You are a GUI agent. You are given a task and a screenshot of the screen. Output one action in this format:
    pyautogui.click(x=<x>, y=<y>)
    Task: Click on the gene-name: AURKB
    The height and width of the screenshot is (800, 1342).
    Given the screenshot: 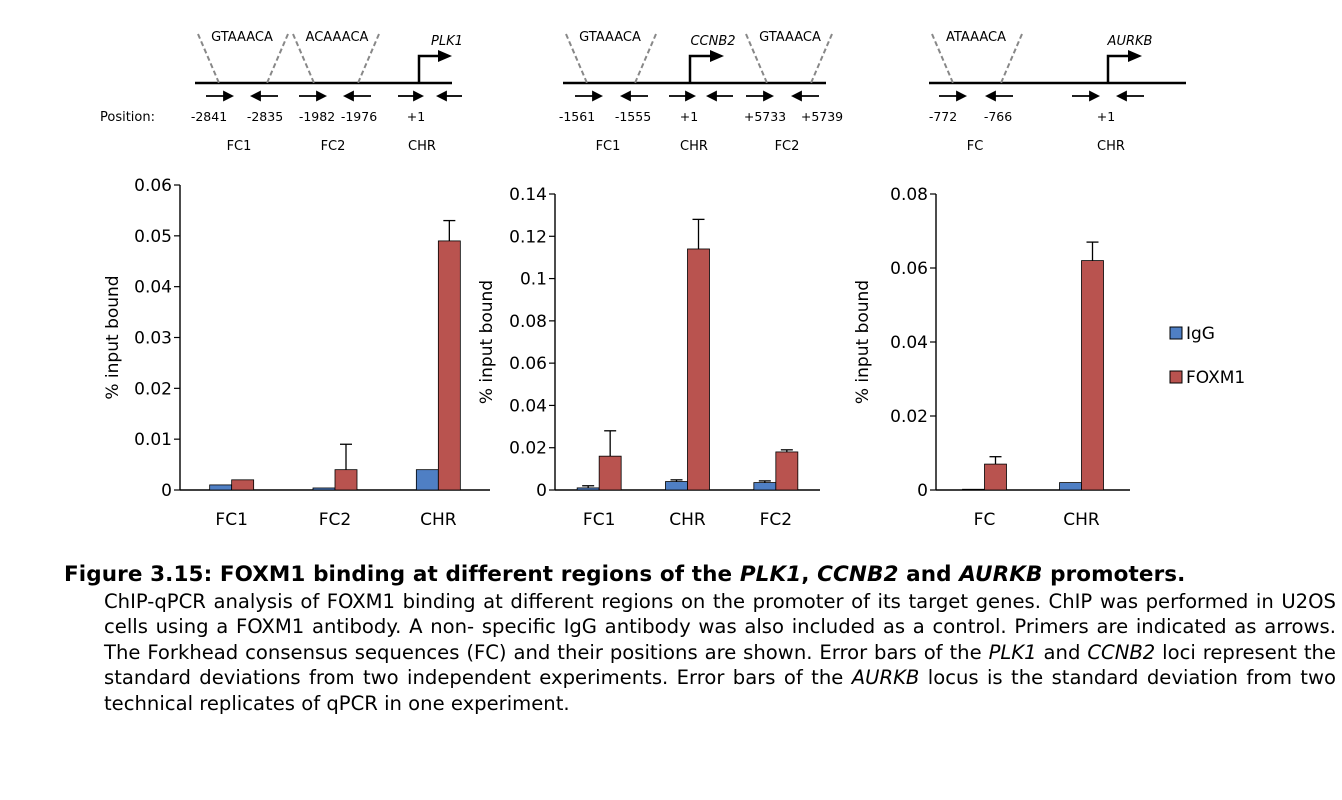 What is the action you would take?
    pyautogui.click(x=1130, y=41)
    